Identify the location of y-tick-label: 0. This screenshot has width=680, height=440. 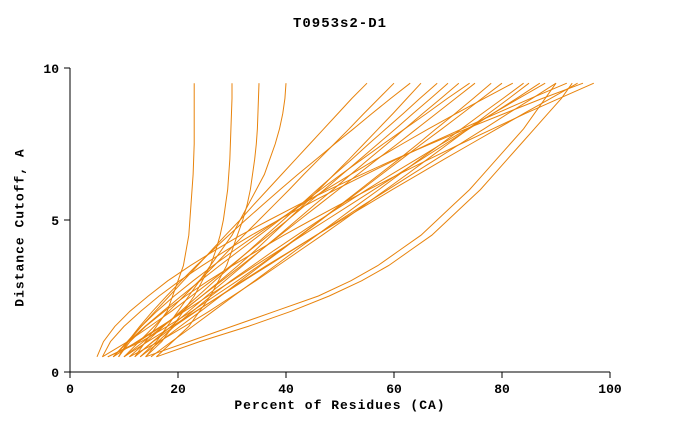
(55, 373).